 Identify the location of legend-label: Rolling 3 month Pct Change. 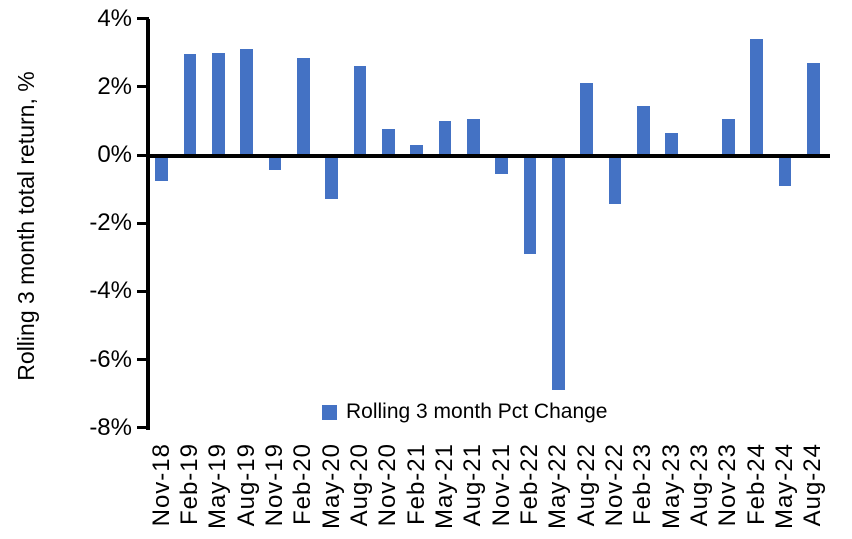
(477, 411).